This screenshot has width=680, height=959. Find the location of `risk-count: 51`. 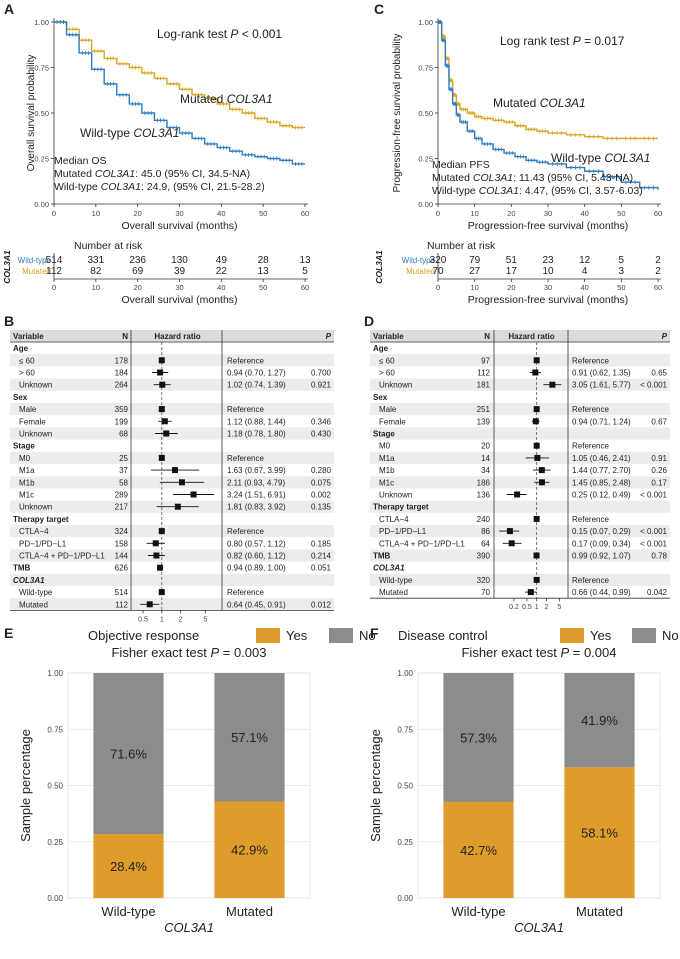

risk-count: 51 is located at coordinates (512, 260).